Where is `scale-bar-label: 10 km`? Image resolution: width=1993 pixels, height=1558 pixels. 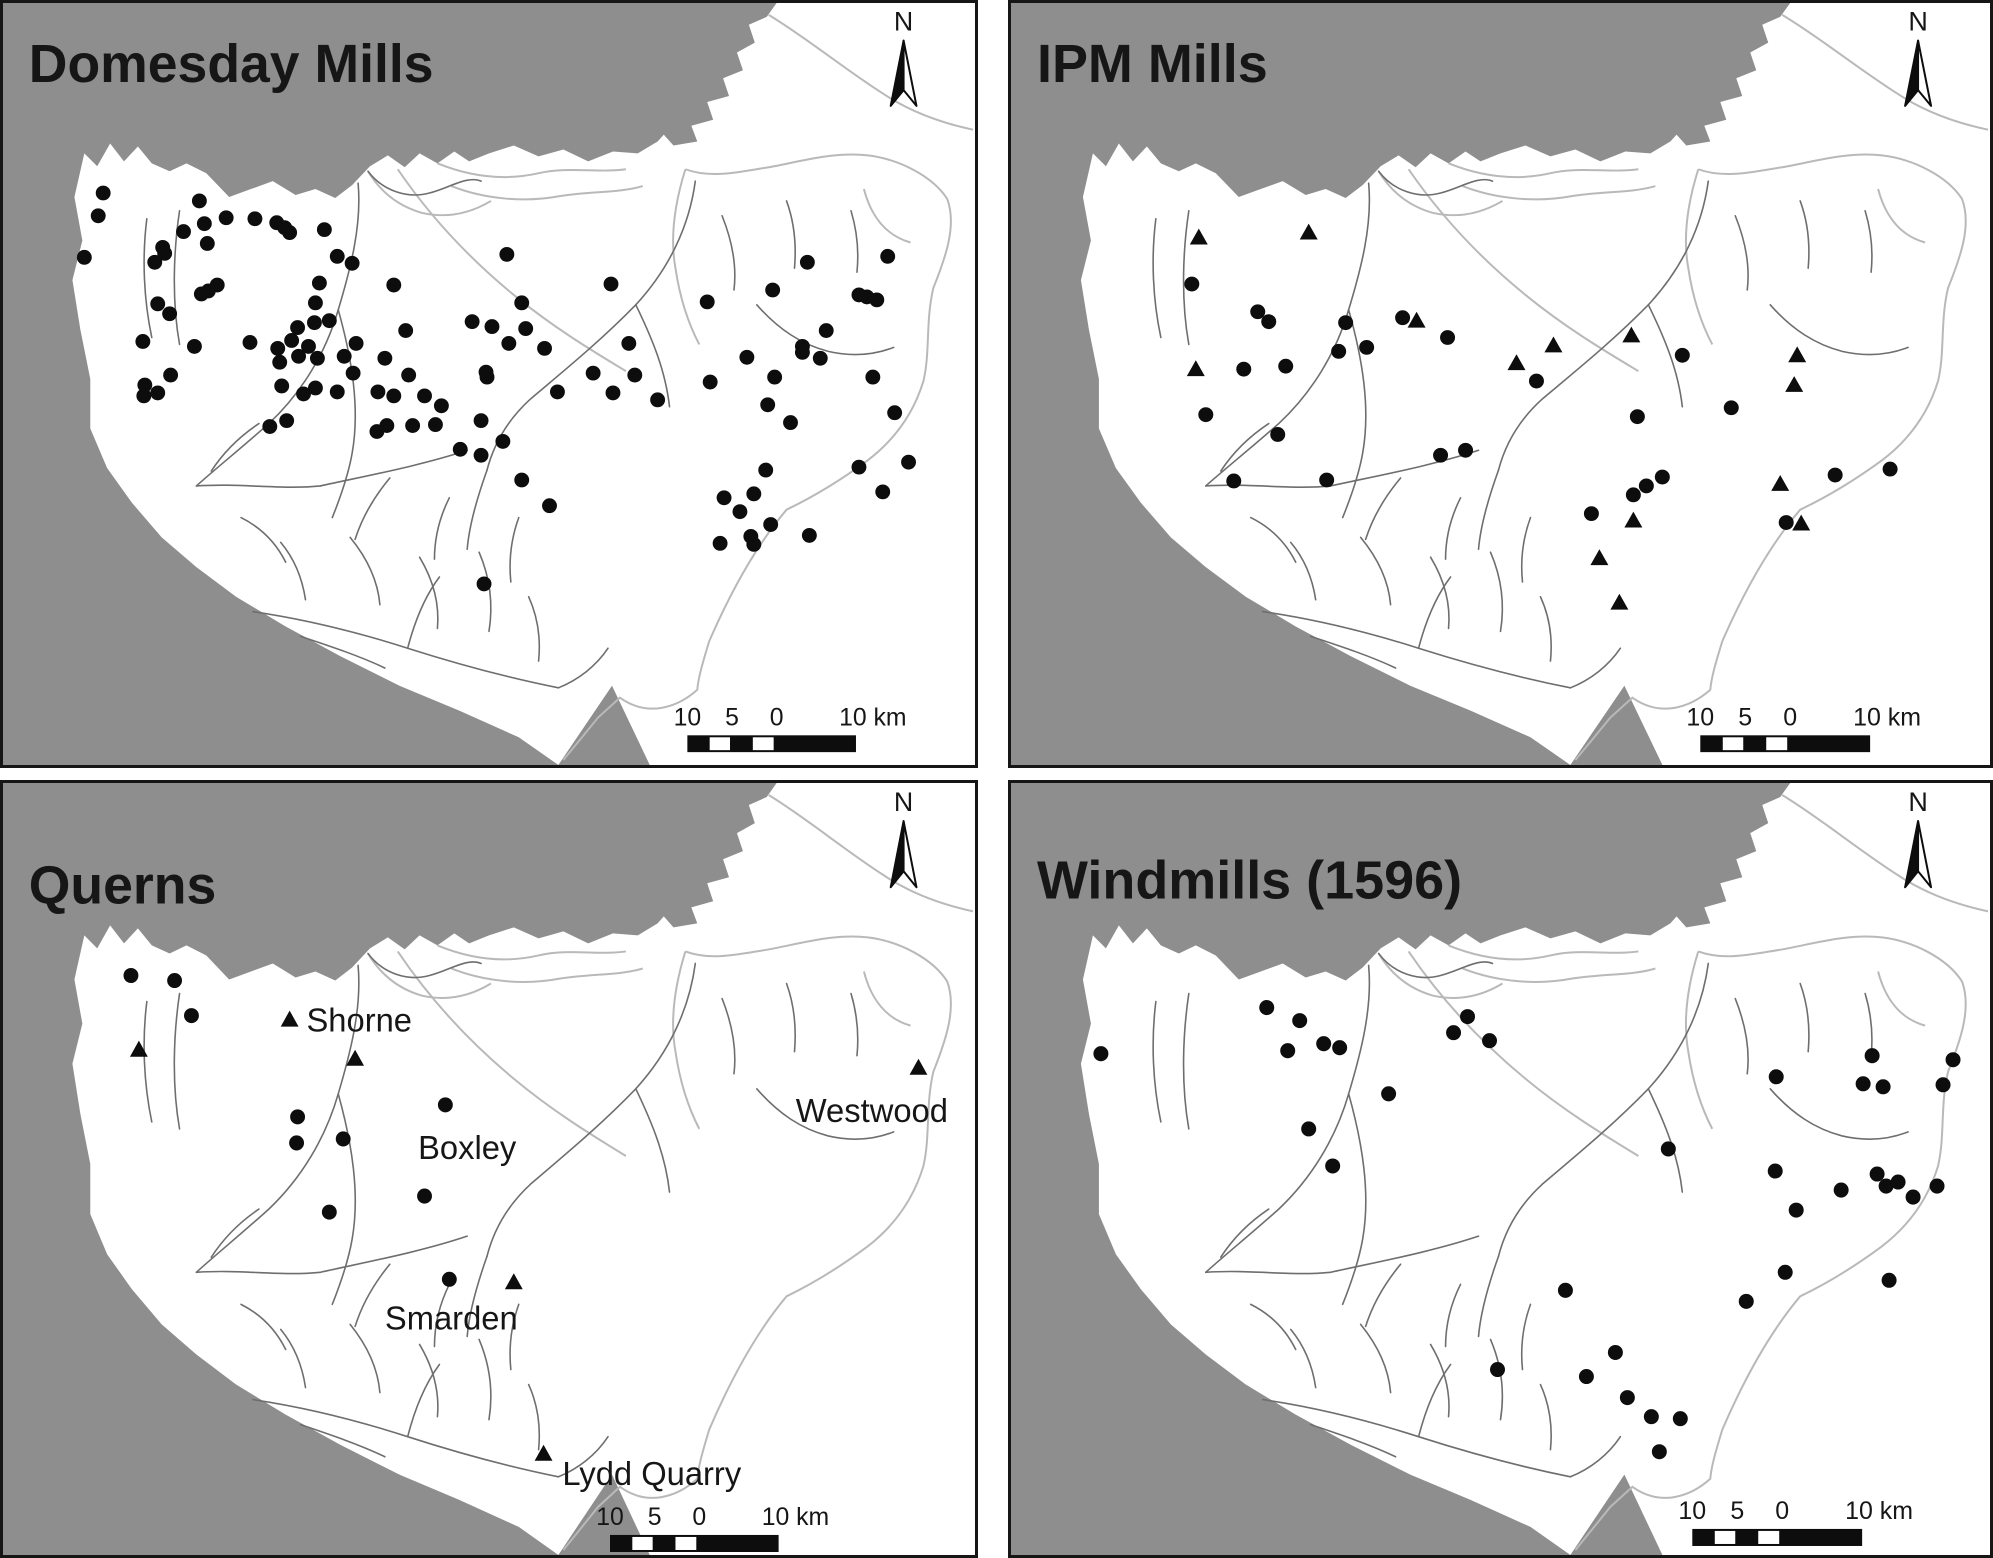 scale-bar-label: 10 km is located at coordinates (872, 717).